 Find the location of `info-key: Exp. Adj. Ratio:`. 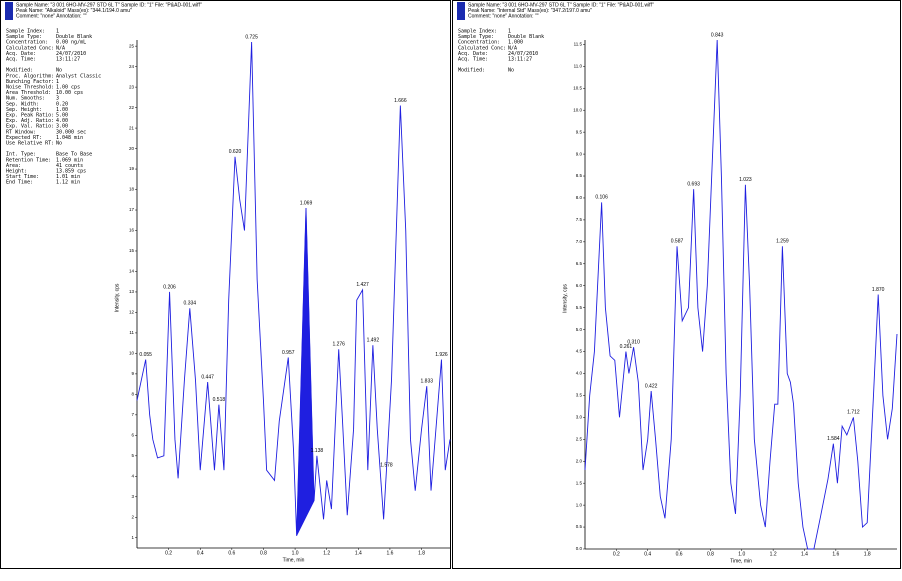

info-key: Exp. Adj. Ratio: is located at coordinates (30, 121).